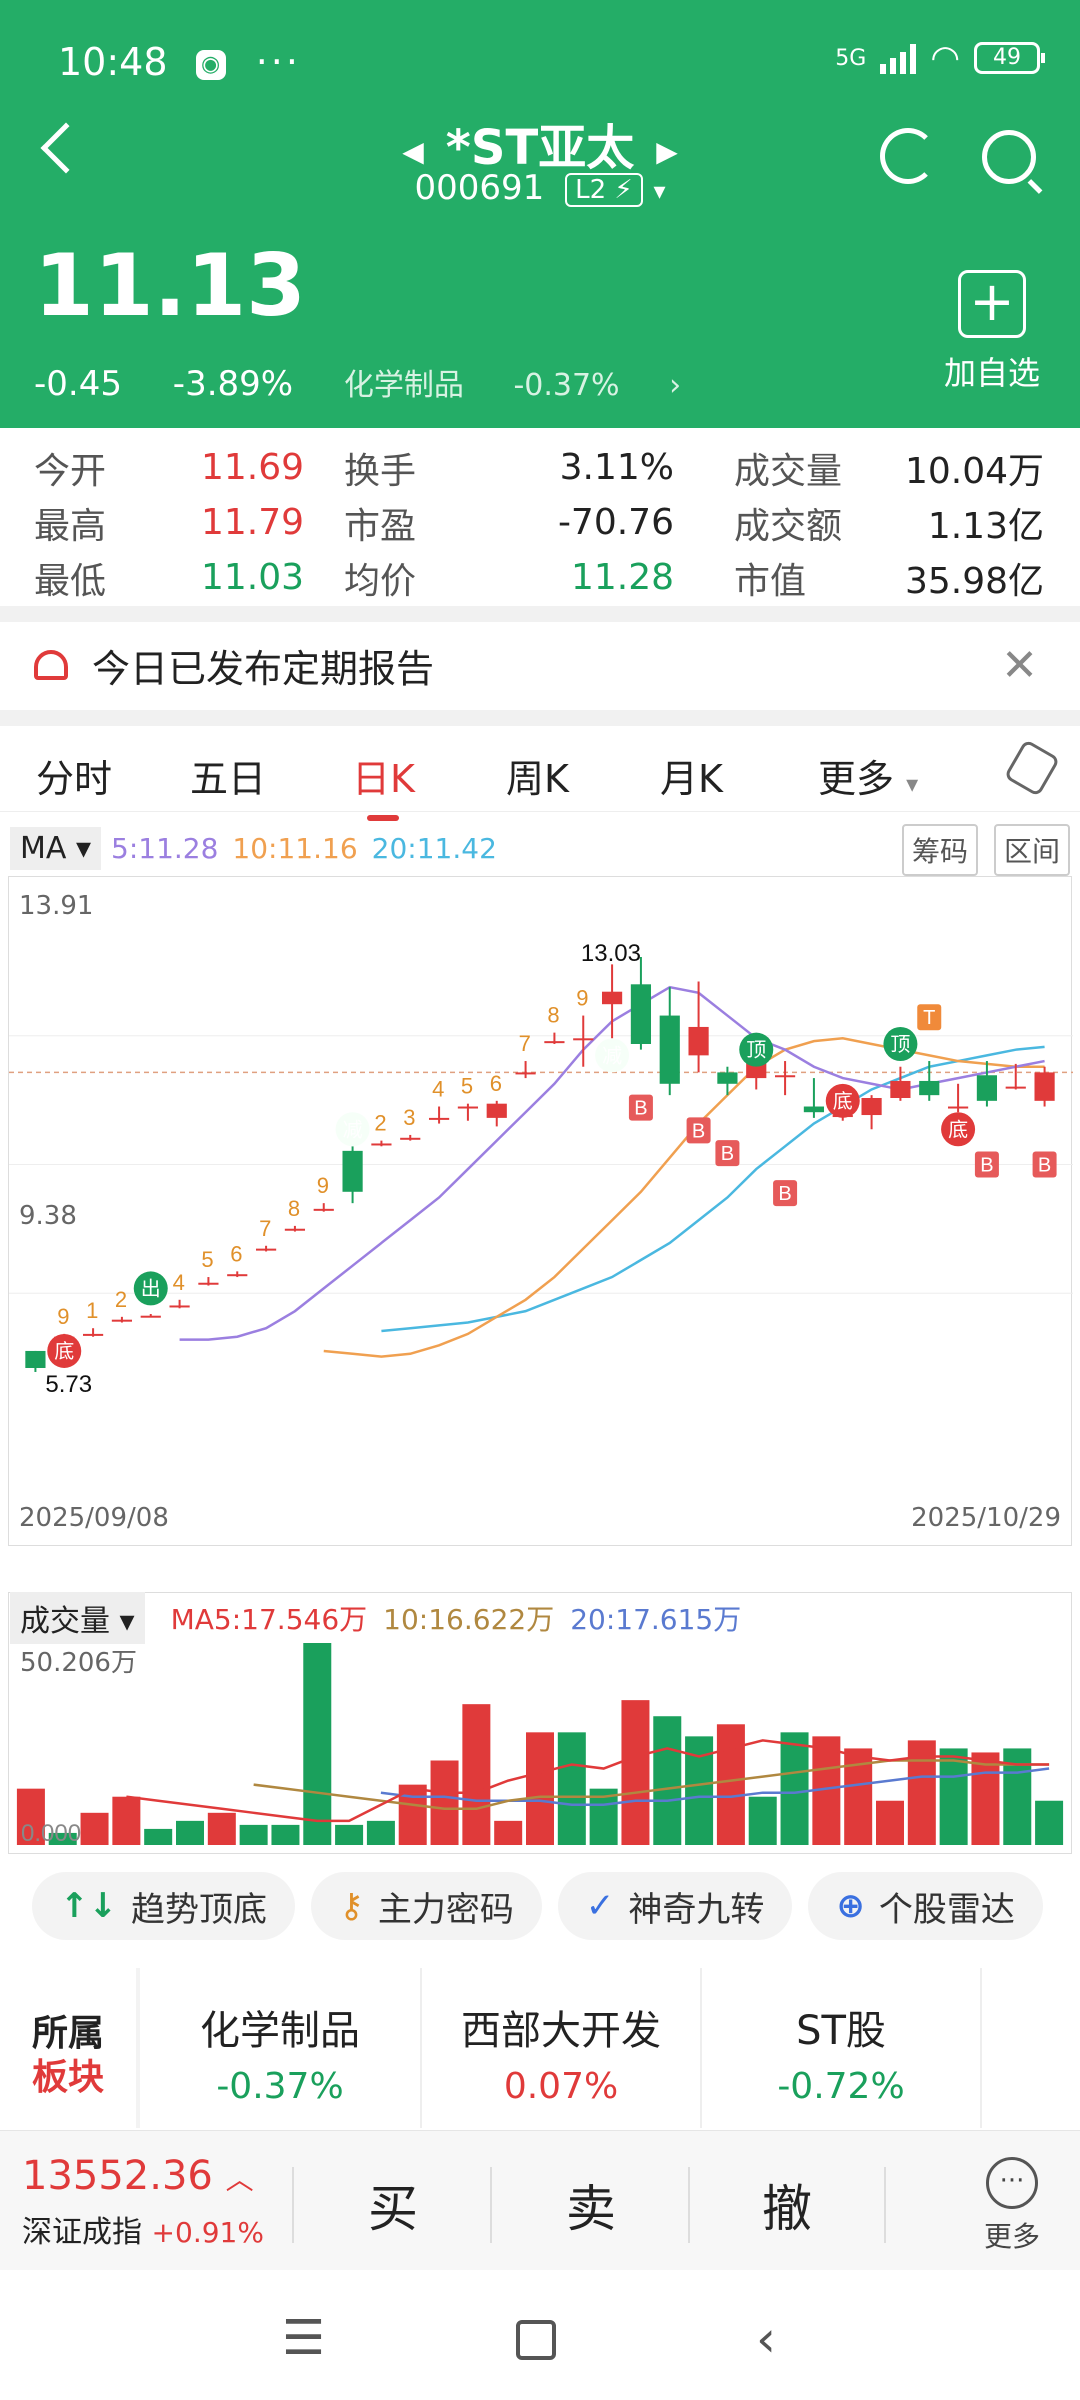 This screenshot has width=1080, height=2400. Describe the element at coordinates (380, 526) in the screenshot. I see `stat-label: 市盈` at that location.